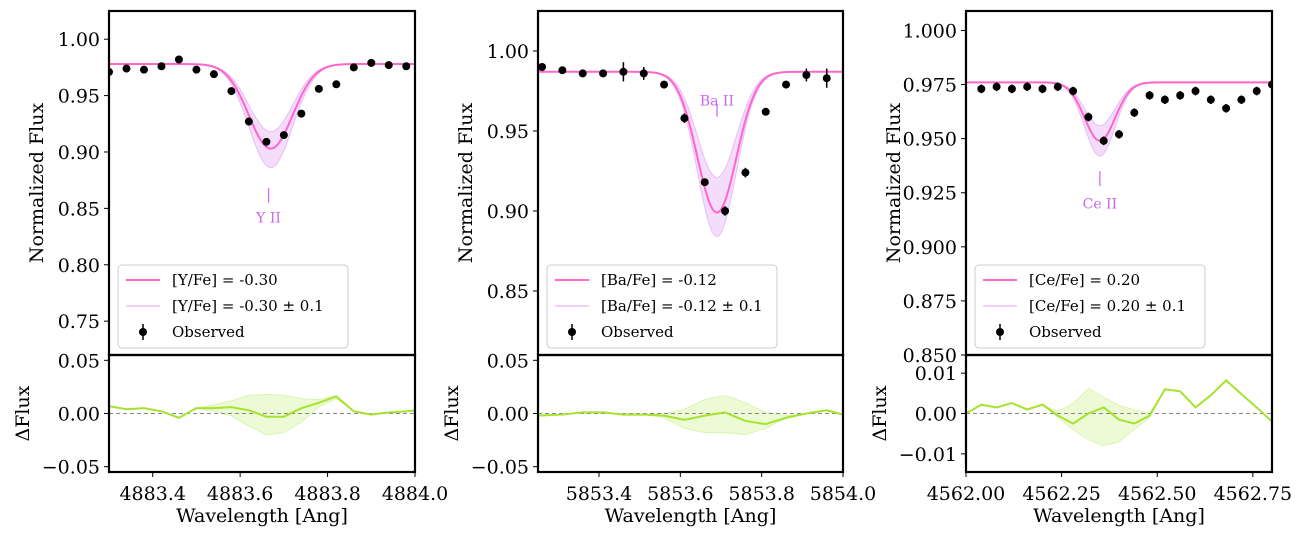 This screenshot has width=1305, height=535. I want to click on x-tick-label: 4883.4, so click(152, 494).